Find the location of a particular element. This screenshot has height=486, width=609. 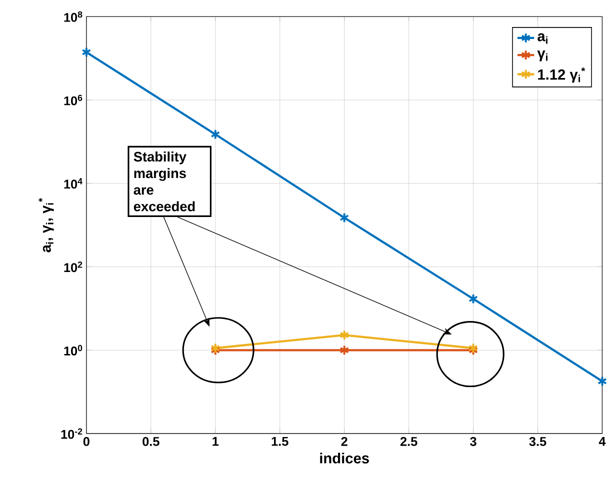

x-tick-label: 1 is located at coordinates (215, 441).